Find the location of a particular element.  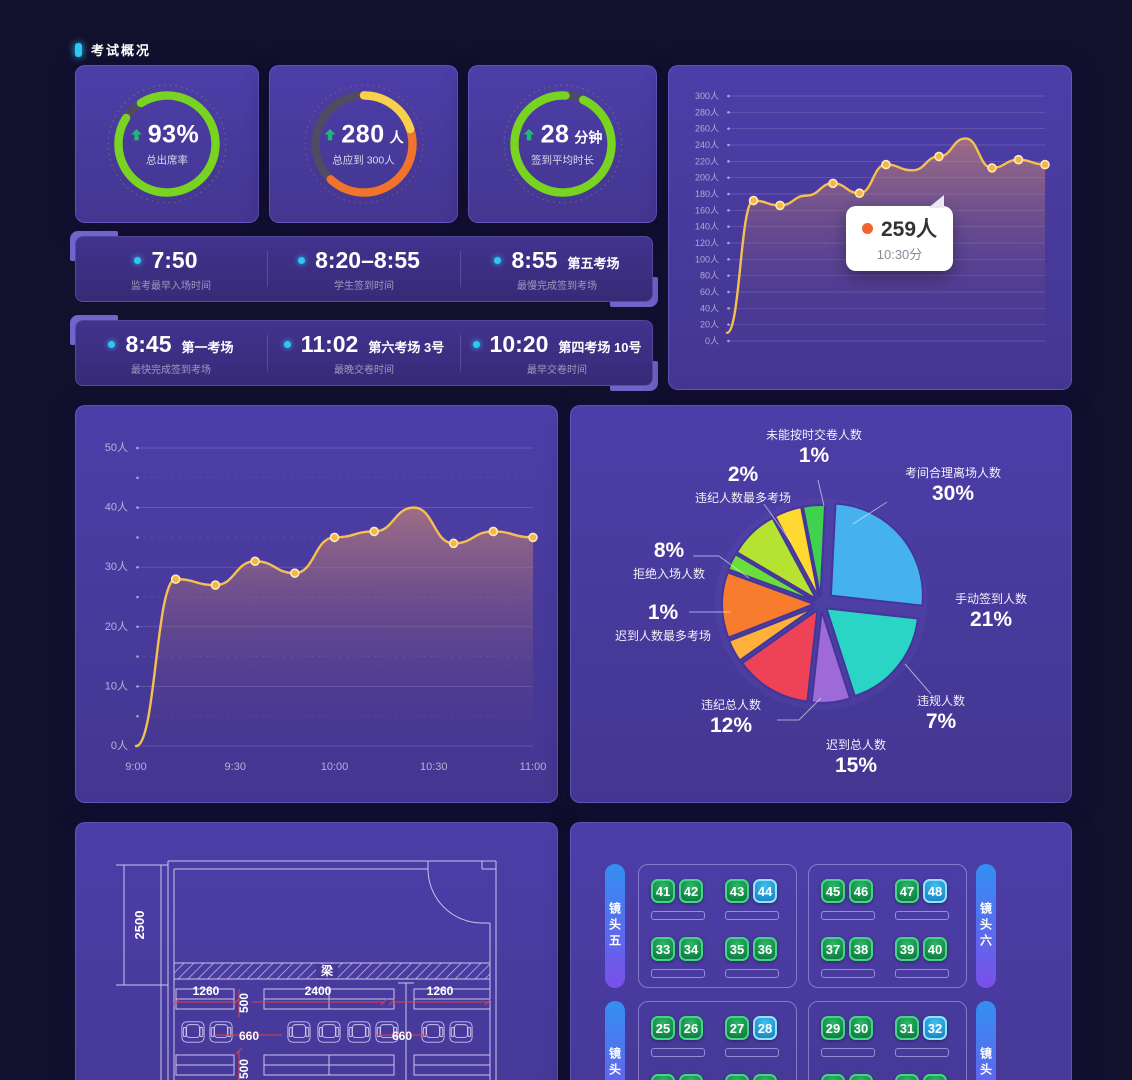

camera-label: 镜头五 is located at coordinates (615, 926).